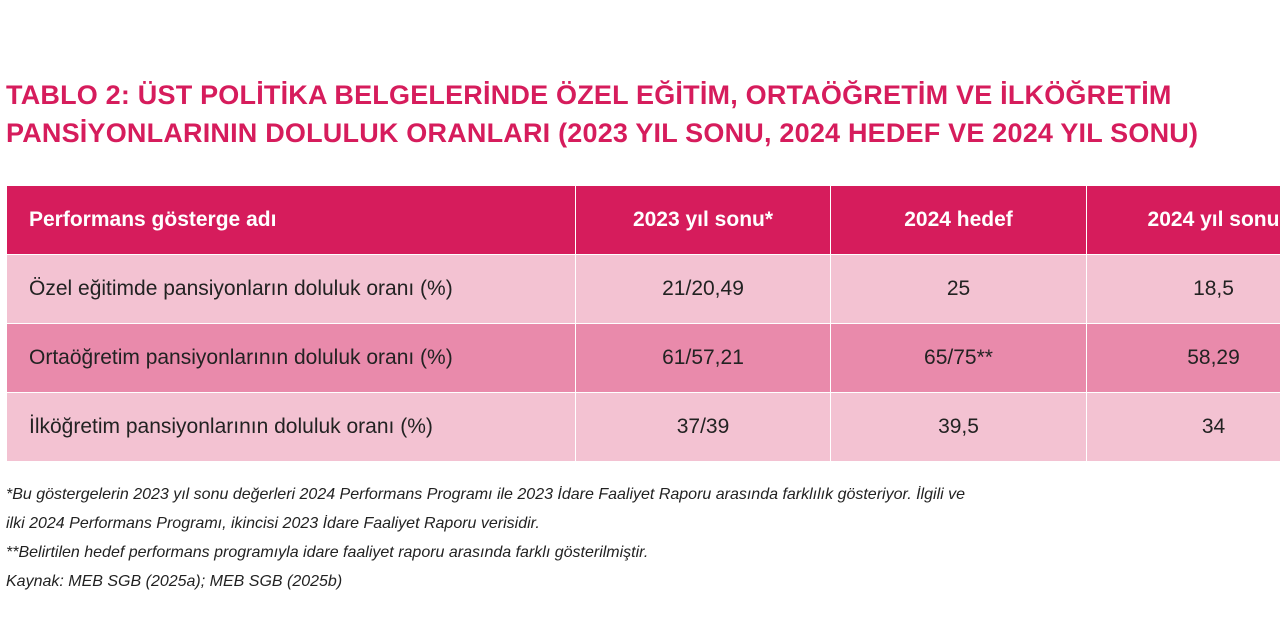 This screenshot has width=1280, height=640. Describe the element at coordinates (1183, 220) in the screenshot. I see `header-2024-year-end: 2024 yıl sonu` at that location.